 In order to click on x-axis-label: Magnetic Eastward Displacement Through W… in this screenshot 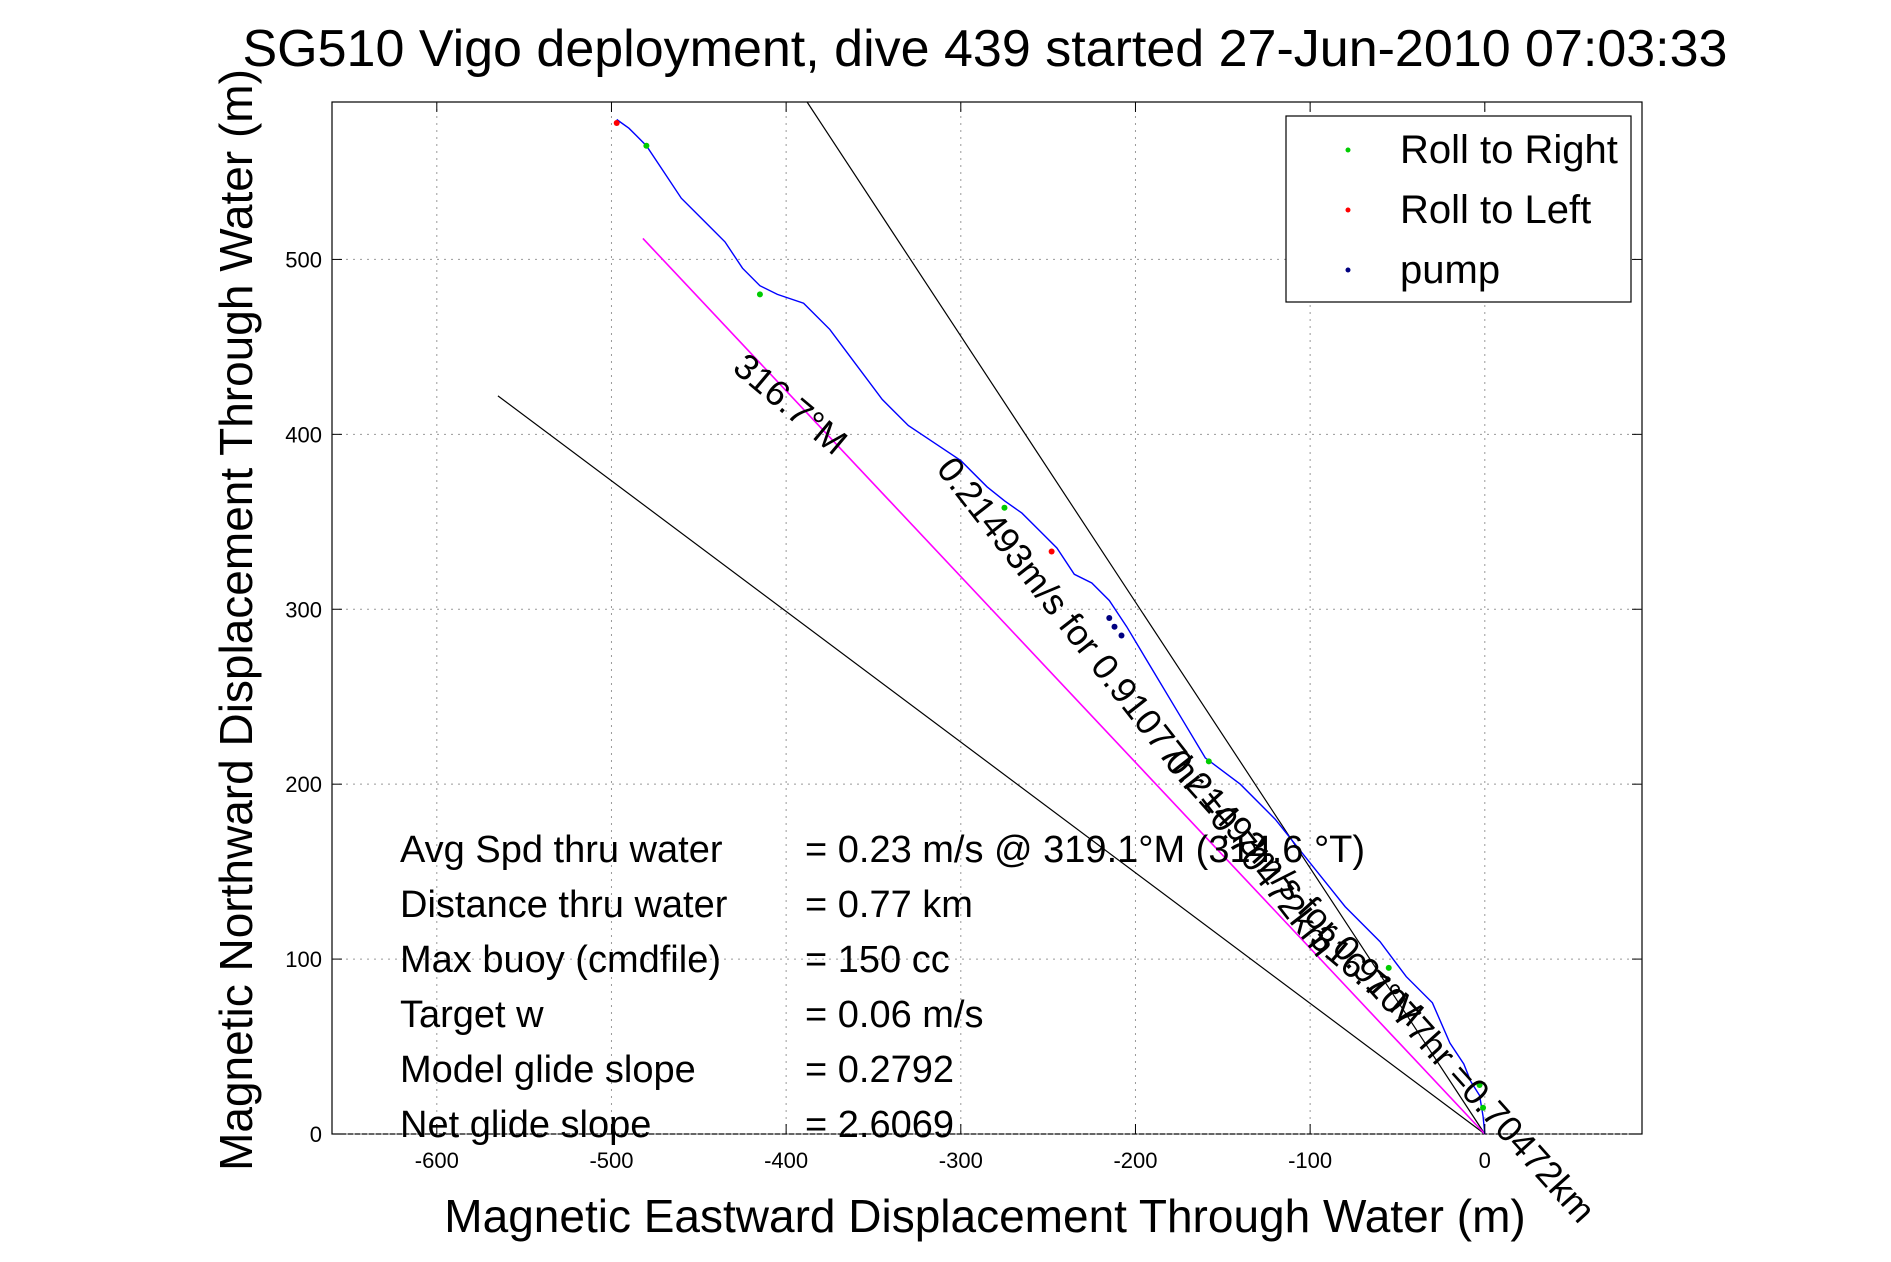, I will do `click(984, 1216)`.